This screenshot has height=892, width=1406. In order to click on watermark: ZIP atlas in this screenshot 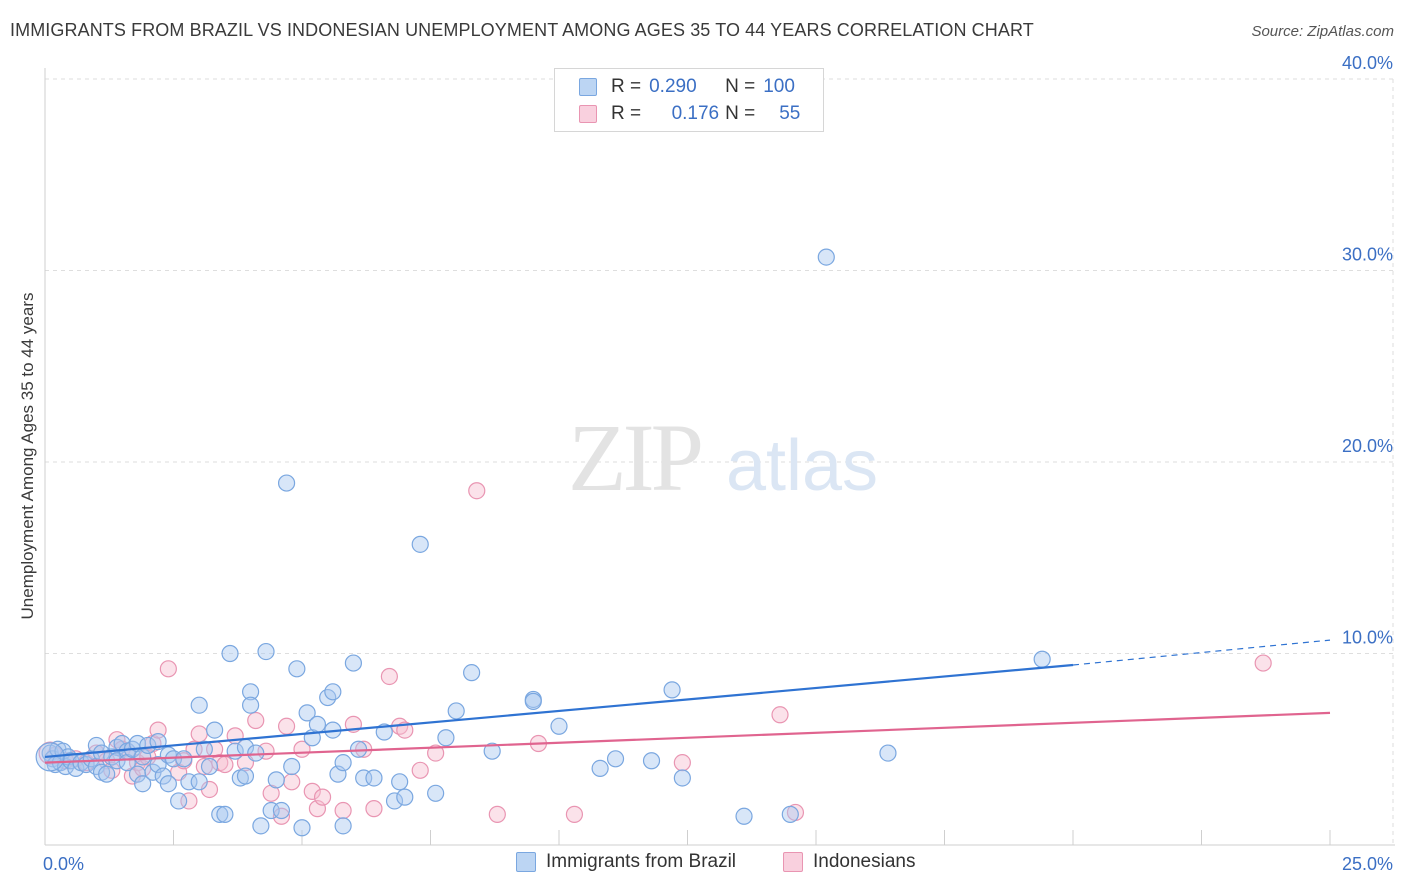, I will do `click(723, 457)`.